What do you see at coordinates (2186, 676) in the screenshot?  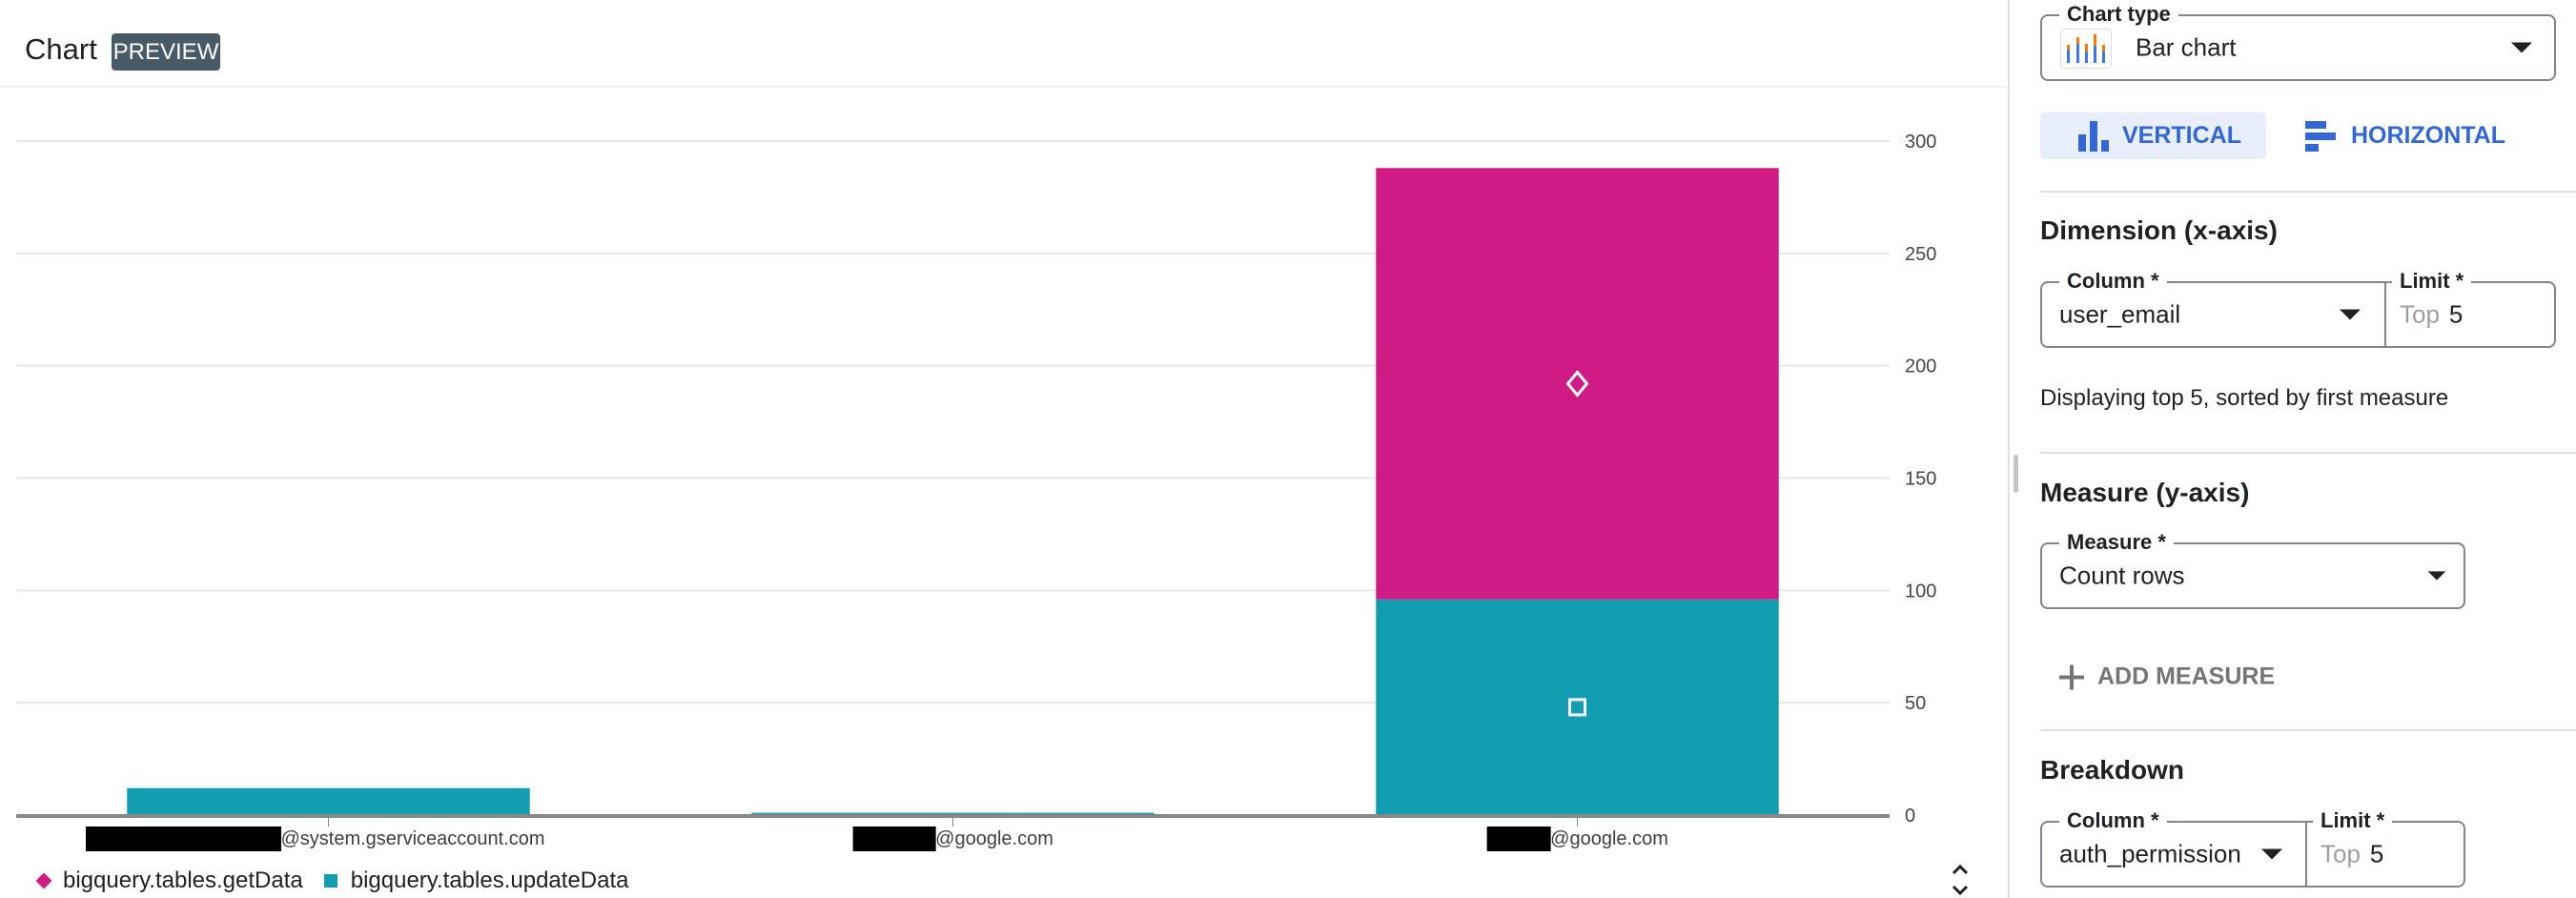 I see `add-measure-label: ADD MEASURE` at bounding box center [2186, 676].